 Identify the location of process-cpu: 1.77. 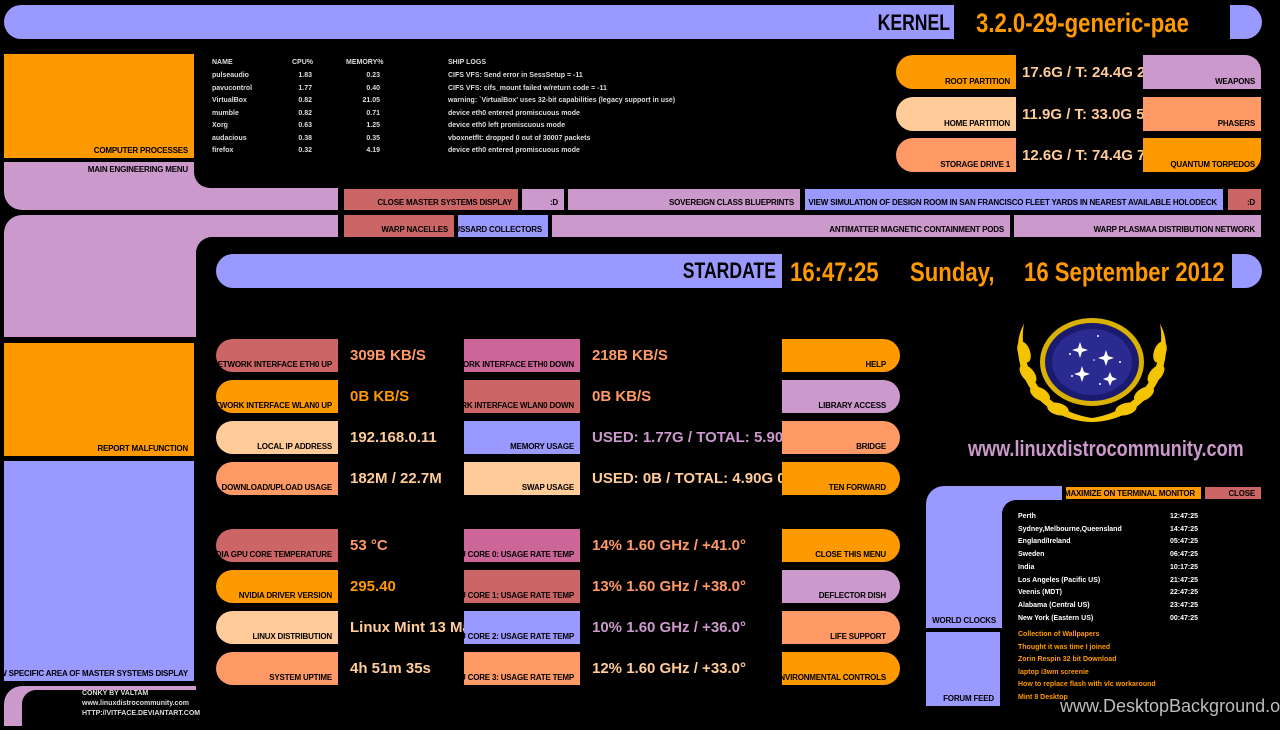
(305, 88).